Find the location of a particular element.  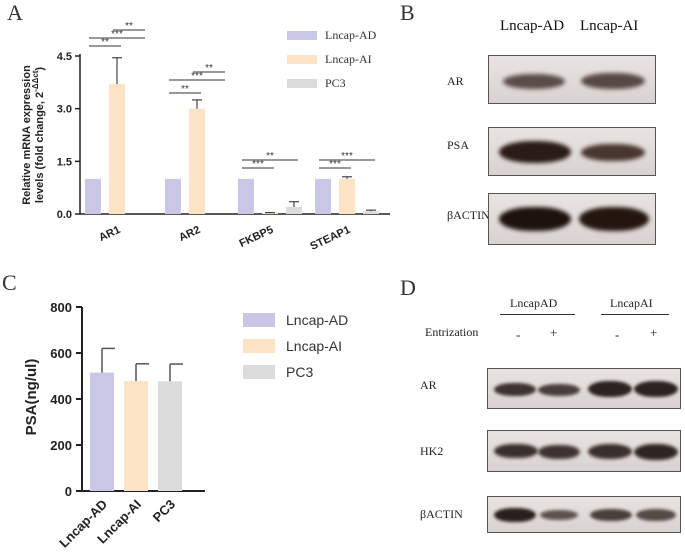

blot-d-row-label-hk2: HK2 is located at coordinates (432, 451).